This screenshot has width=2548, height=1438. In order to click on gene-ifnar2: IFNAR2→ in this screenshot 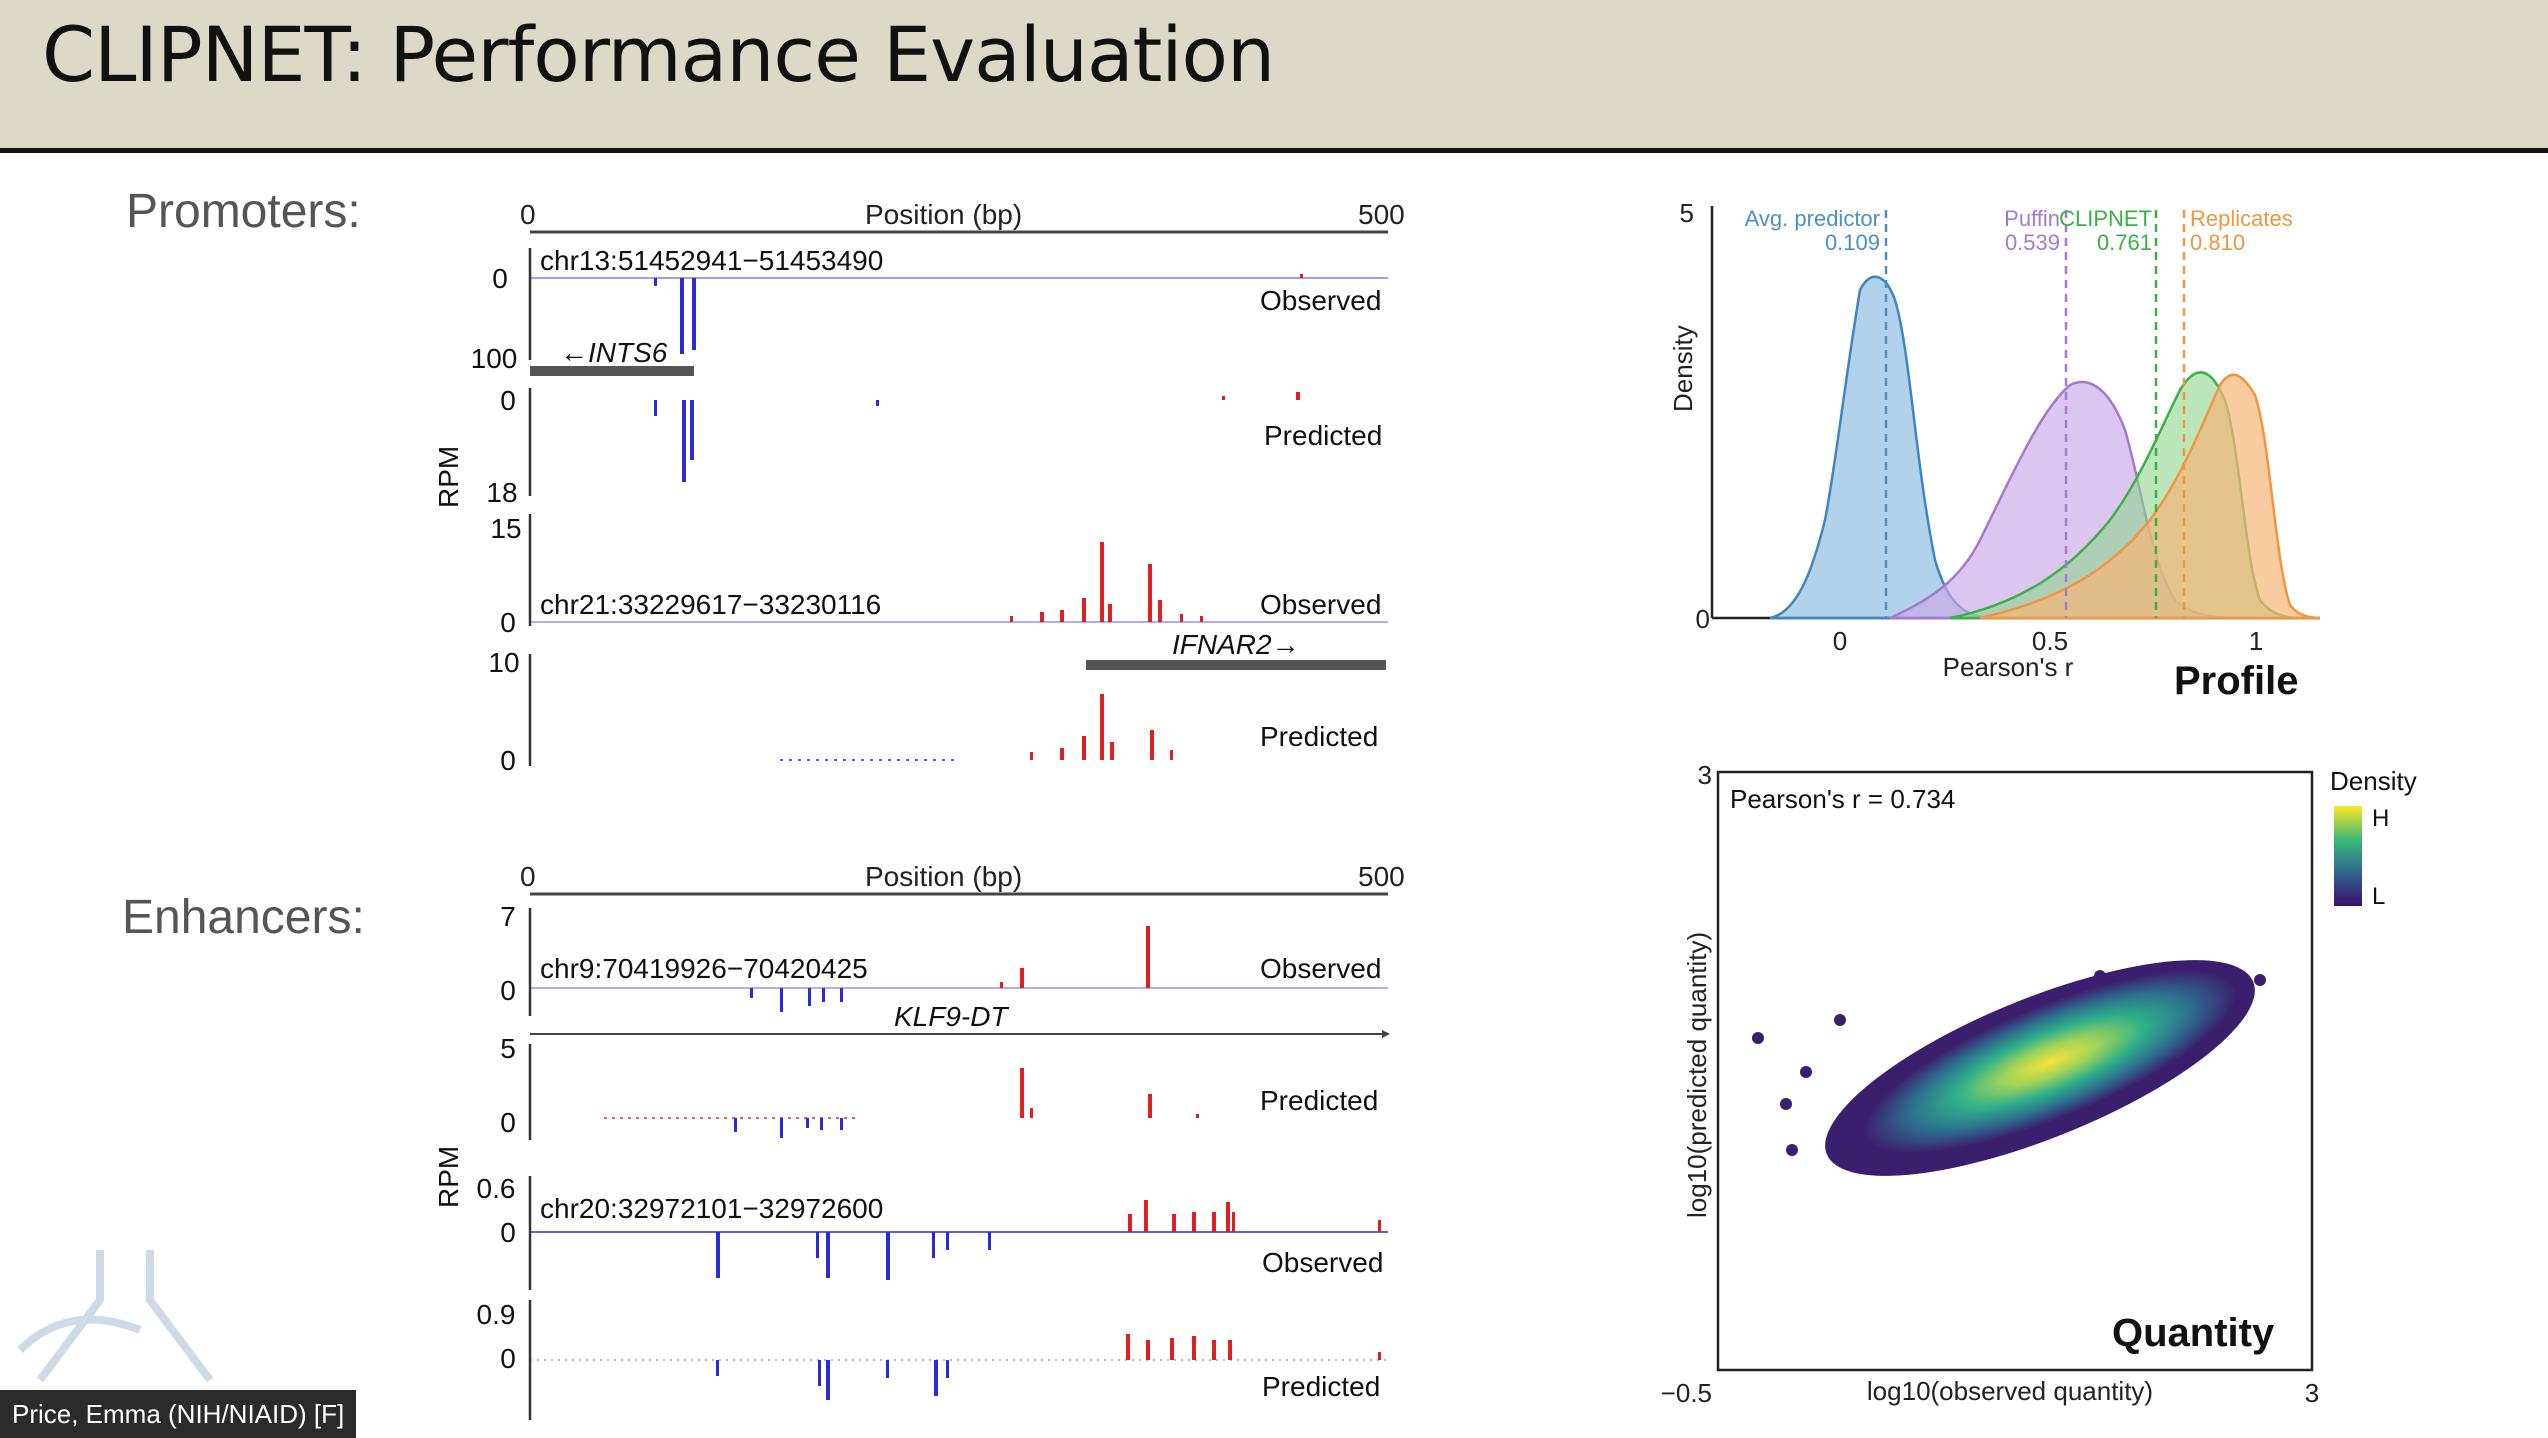, I will do `click(1236, 644)`.